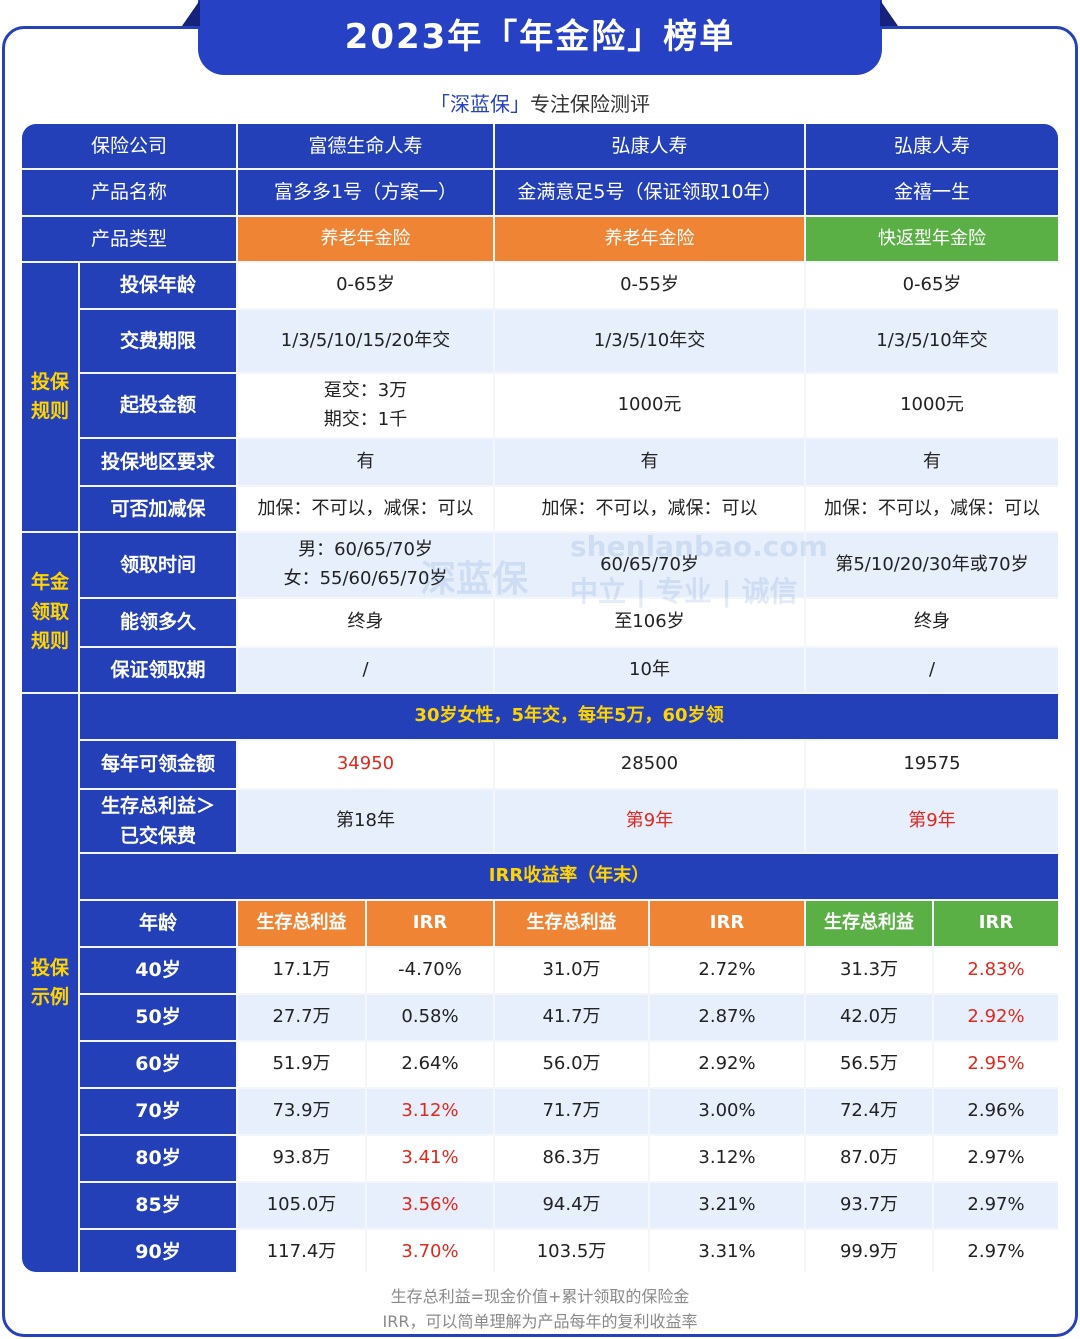 This screenshot has height=1339, width=1080. What do you see at coordinates (649, 341) in the screenshot?
I see `insure-rule-2-cell-2: 1/3/5/10年交` at bounding box center [649, 341].